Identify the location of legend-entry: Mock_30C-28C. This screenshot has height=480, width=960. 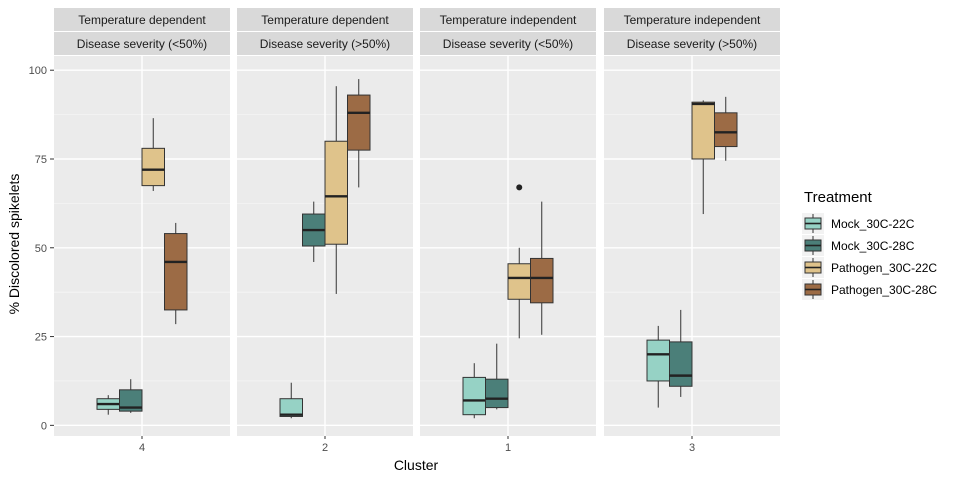
(858, 245).